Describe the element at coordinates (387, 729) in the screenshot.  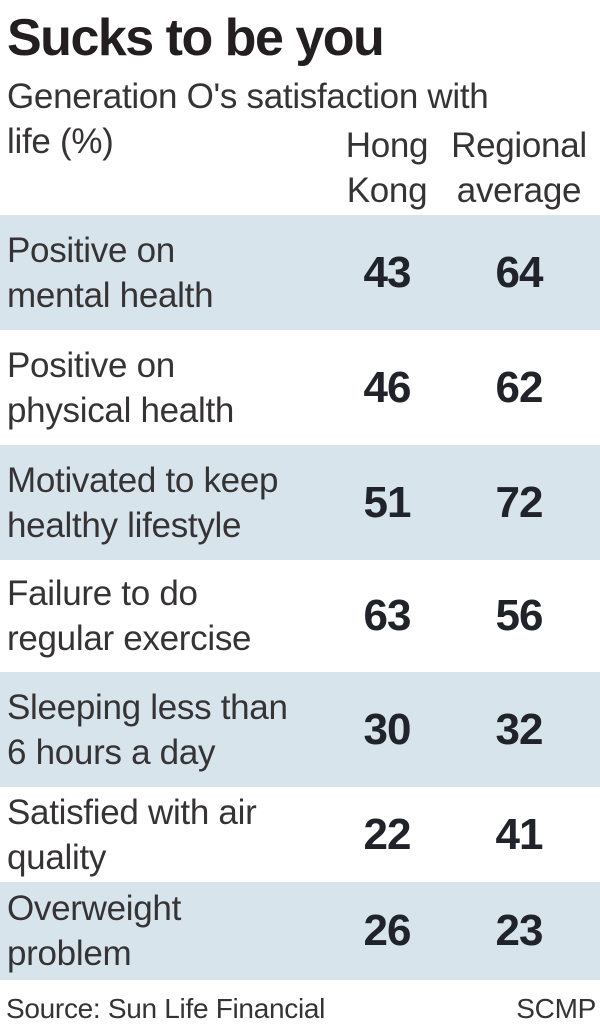
I see `hong-kong-value: 30` at that location.